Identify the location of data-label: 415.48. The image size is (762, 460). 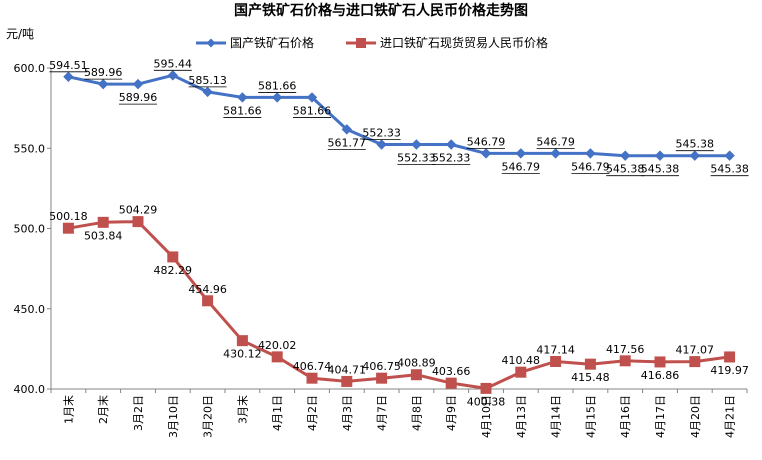
(590, 377).